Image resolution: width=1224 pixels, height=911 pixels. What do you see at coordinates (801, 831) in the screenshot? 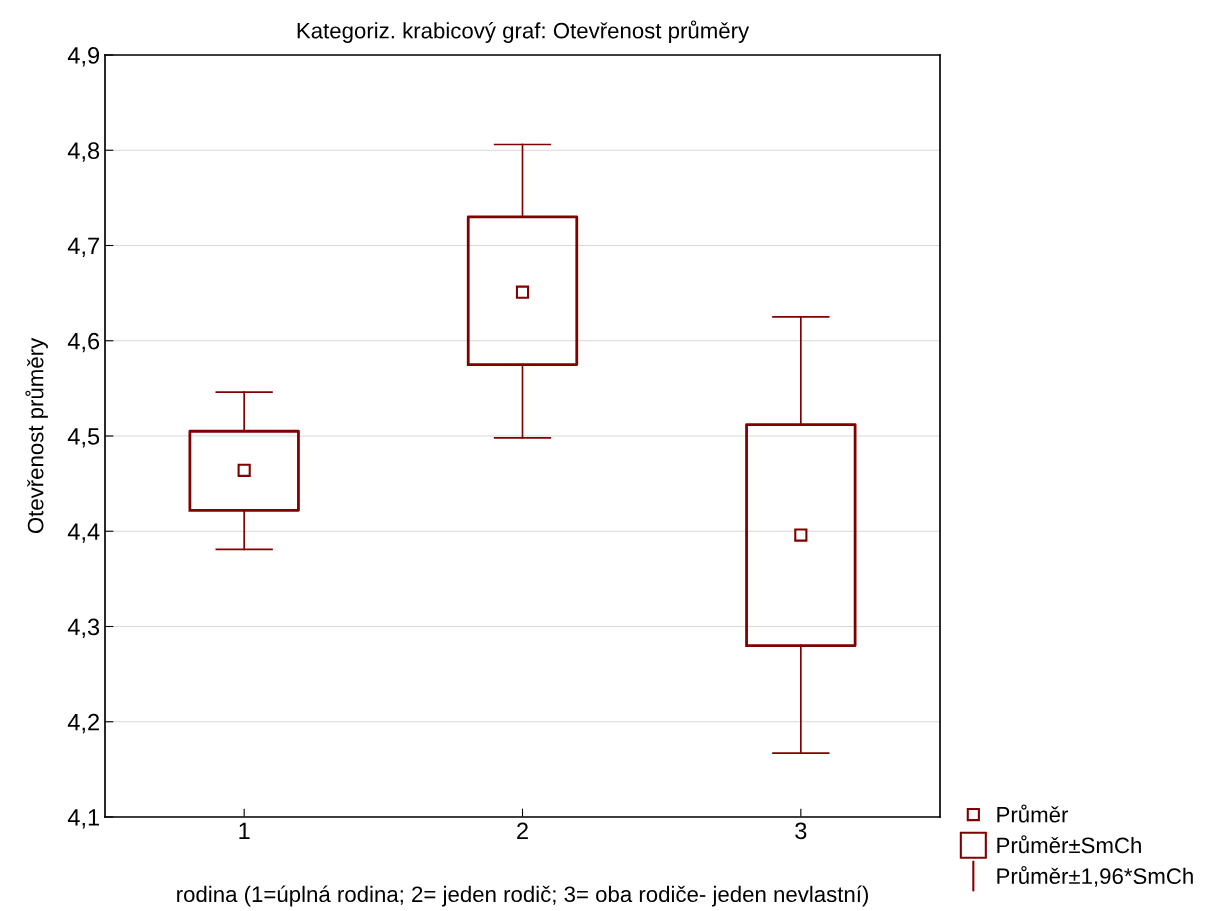
I see `x-tick-label: 3` at bounding box center [801, 831].